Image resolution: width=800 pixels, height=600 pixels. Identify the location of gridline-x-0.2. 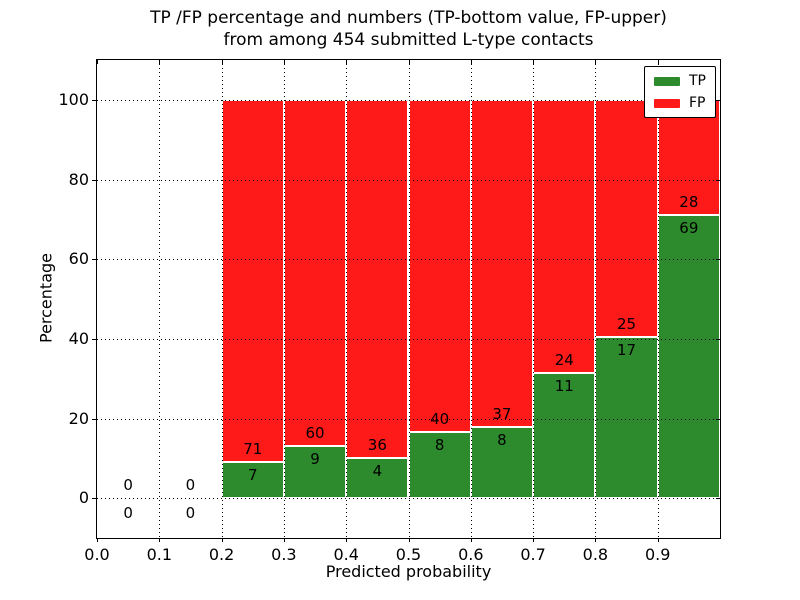
(222, 299).